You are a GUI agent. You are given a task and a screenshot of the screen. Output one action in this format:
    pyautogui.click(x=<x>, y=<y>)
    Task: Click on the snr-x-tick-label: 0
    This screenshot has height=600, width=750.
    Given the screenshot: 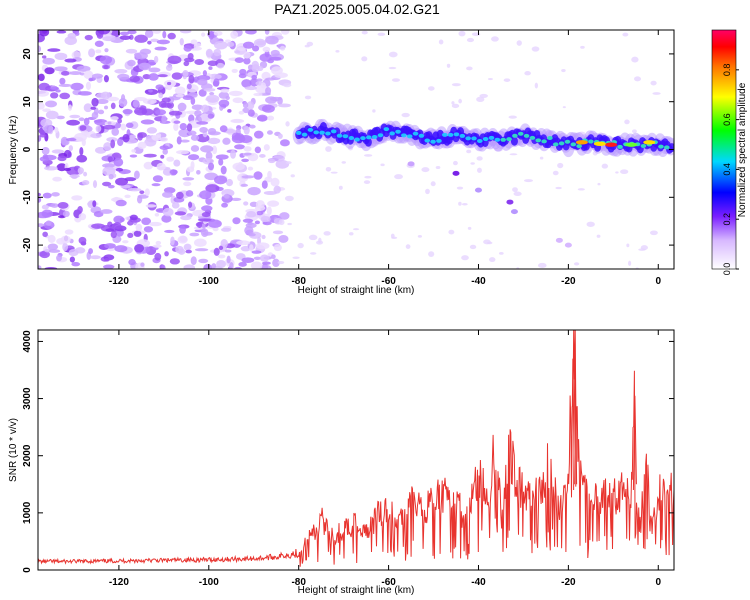 What is the action you would take?
    pyautogui.click(x=658, y=582)
    